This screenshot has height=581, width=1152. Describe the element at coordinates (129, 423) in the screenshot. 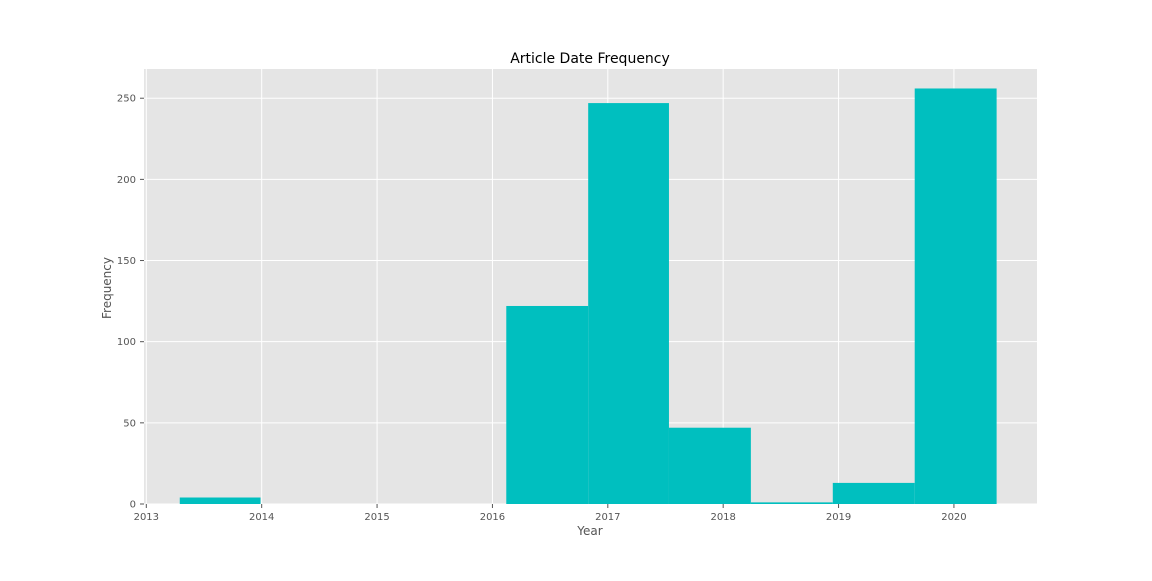

I see `y-tick-label: 50` at that location.